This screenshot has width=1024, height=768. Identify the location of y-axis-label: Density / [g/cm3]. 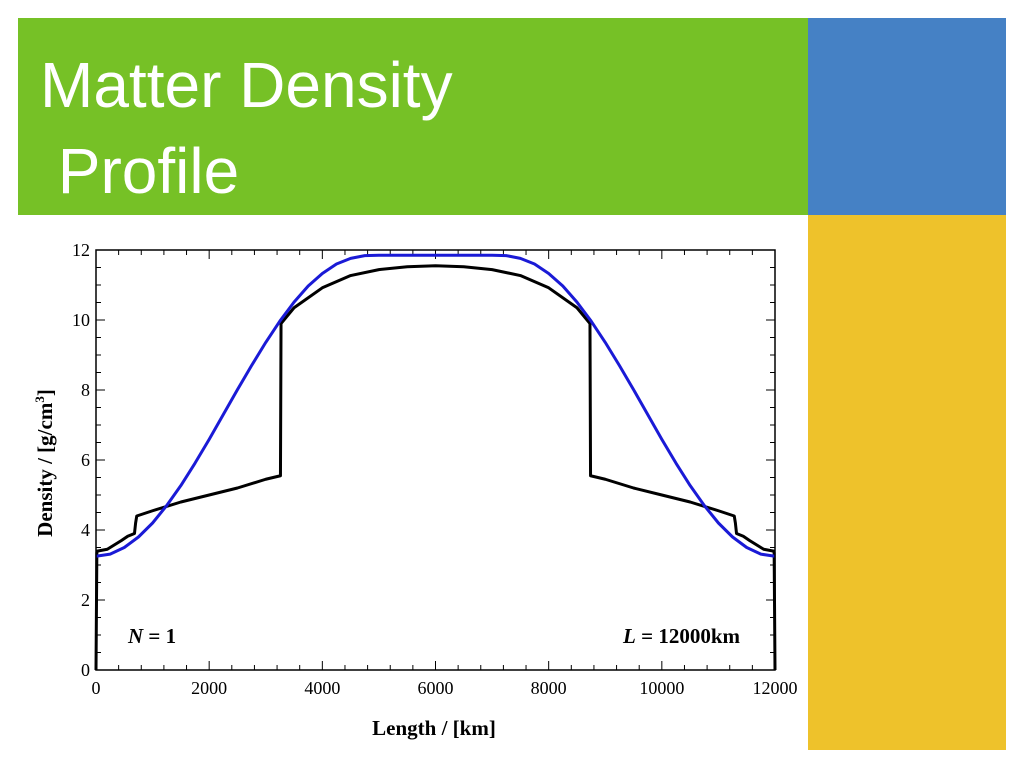
(44, 463).